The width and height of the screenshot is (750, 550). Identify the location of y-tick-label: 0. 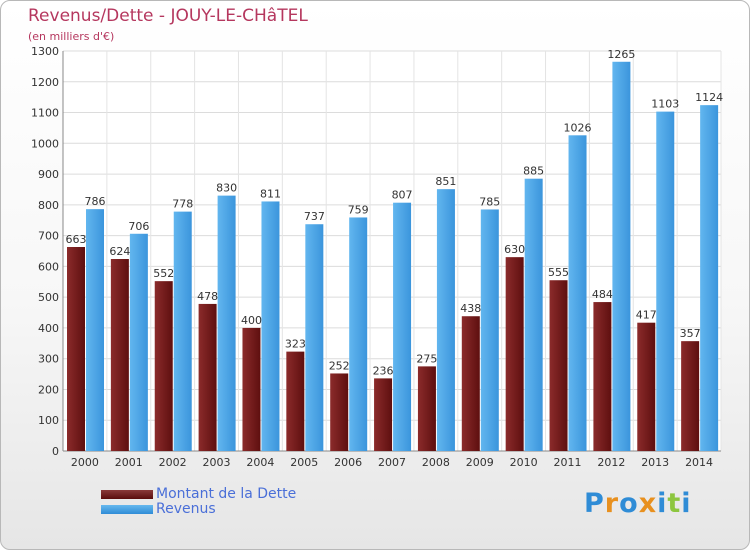
(55, 451).